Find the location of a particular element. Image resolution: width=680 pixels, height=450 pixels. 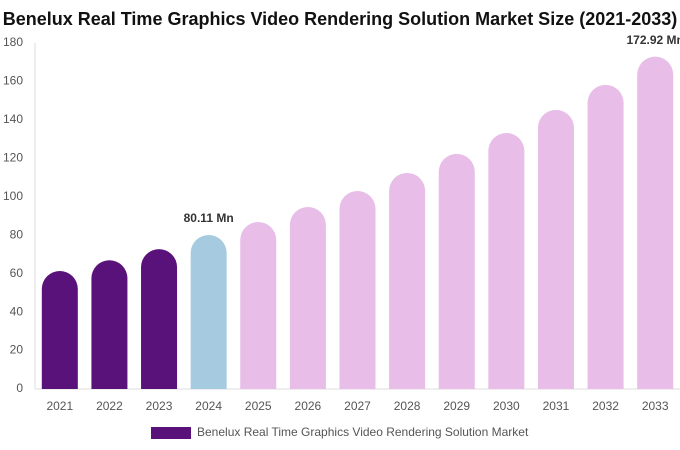

x-tick-label: 2021 is located at coordinates (59, 406).